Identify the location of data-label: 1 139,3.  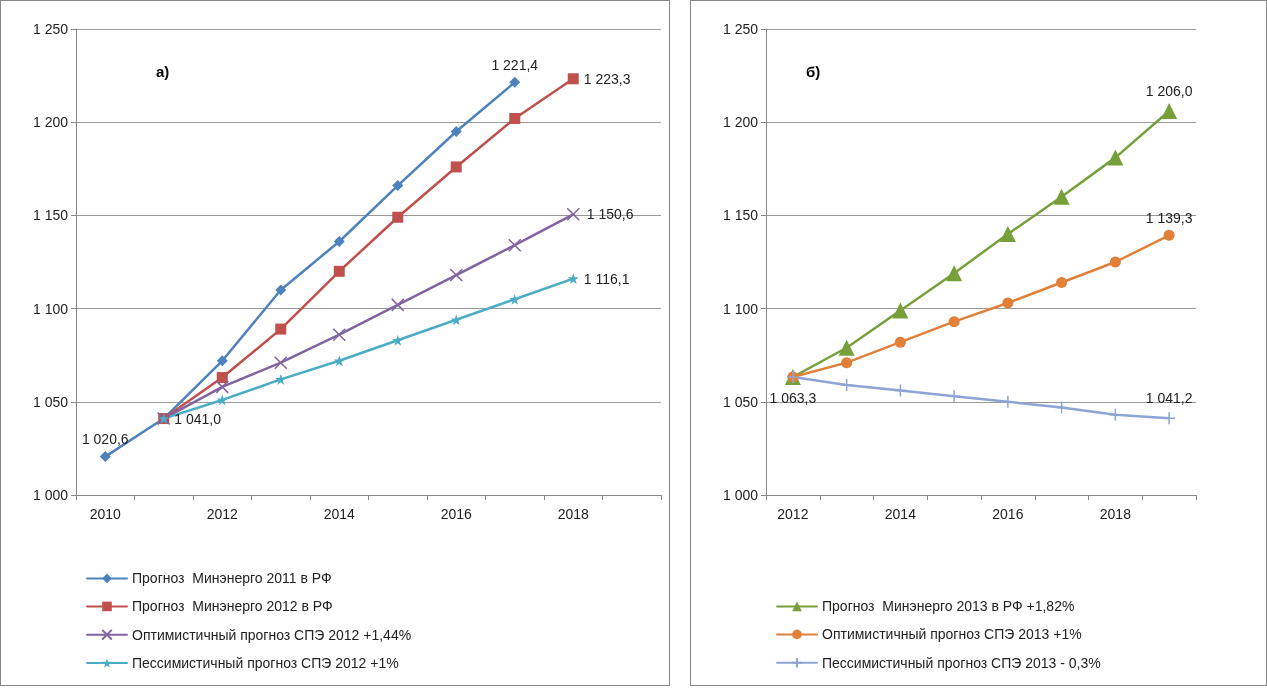
(1169, 217).